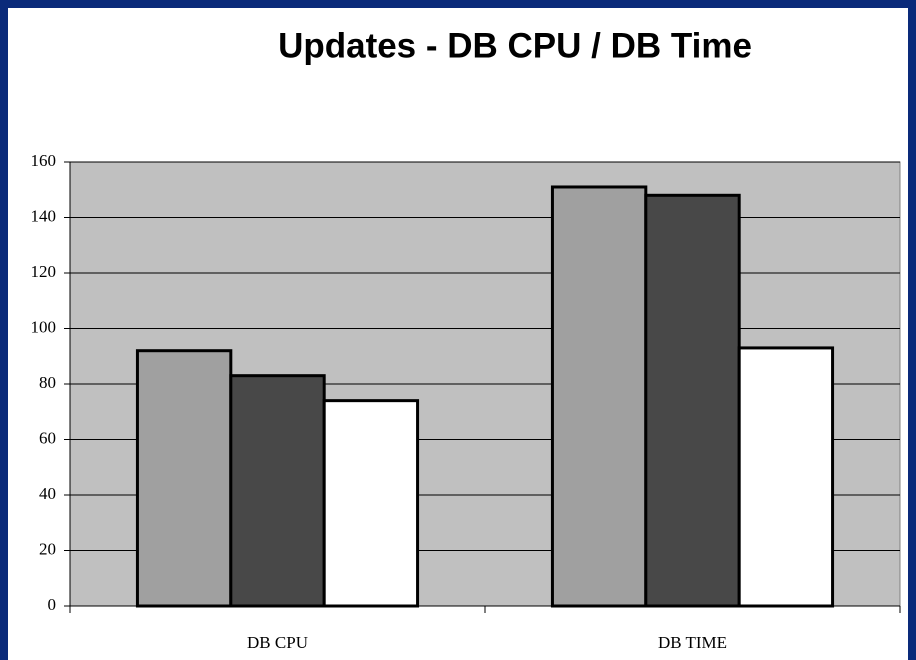  I want to click on x-tick-label: DB CPU, so click(277, 642).